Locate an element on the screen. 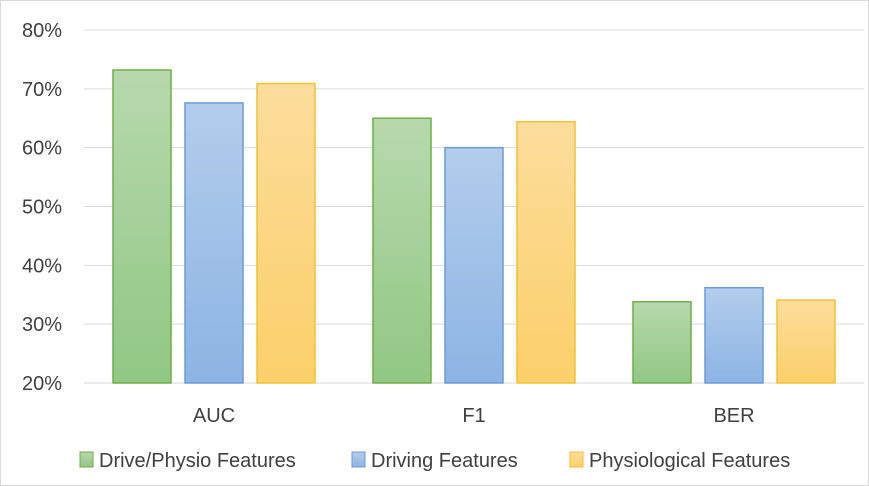 This screenshot has height=486, width=869. legend-label: Drive/Physio Features is located at coordinates (197, 461).